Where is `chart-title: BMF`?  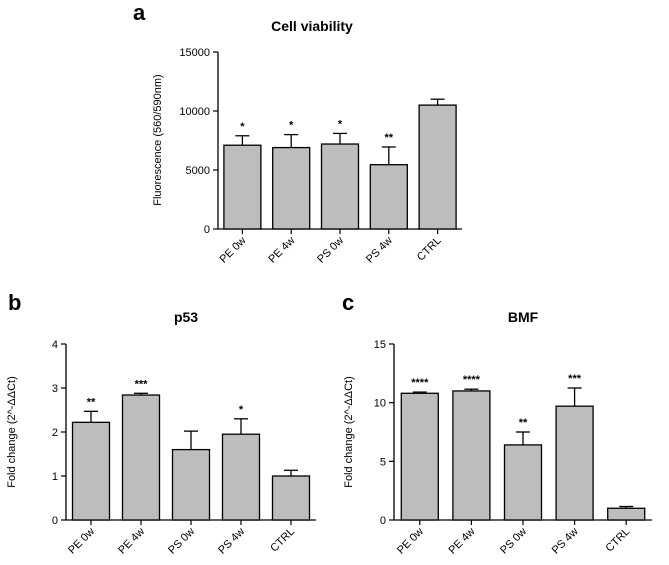 chart-title: BMF is located at coordinates (523, 317).